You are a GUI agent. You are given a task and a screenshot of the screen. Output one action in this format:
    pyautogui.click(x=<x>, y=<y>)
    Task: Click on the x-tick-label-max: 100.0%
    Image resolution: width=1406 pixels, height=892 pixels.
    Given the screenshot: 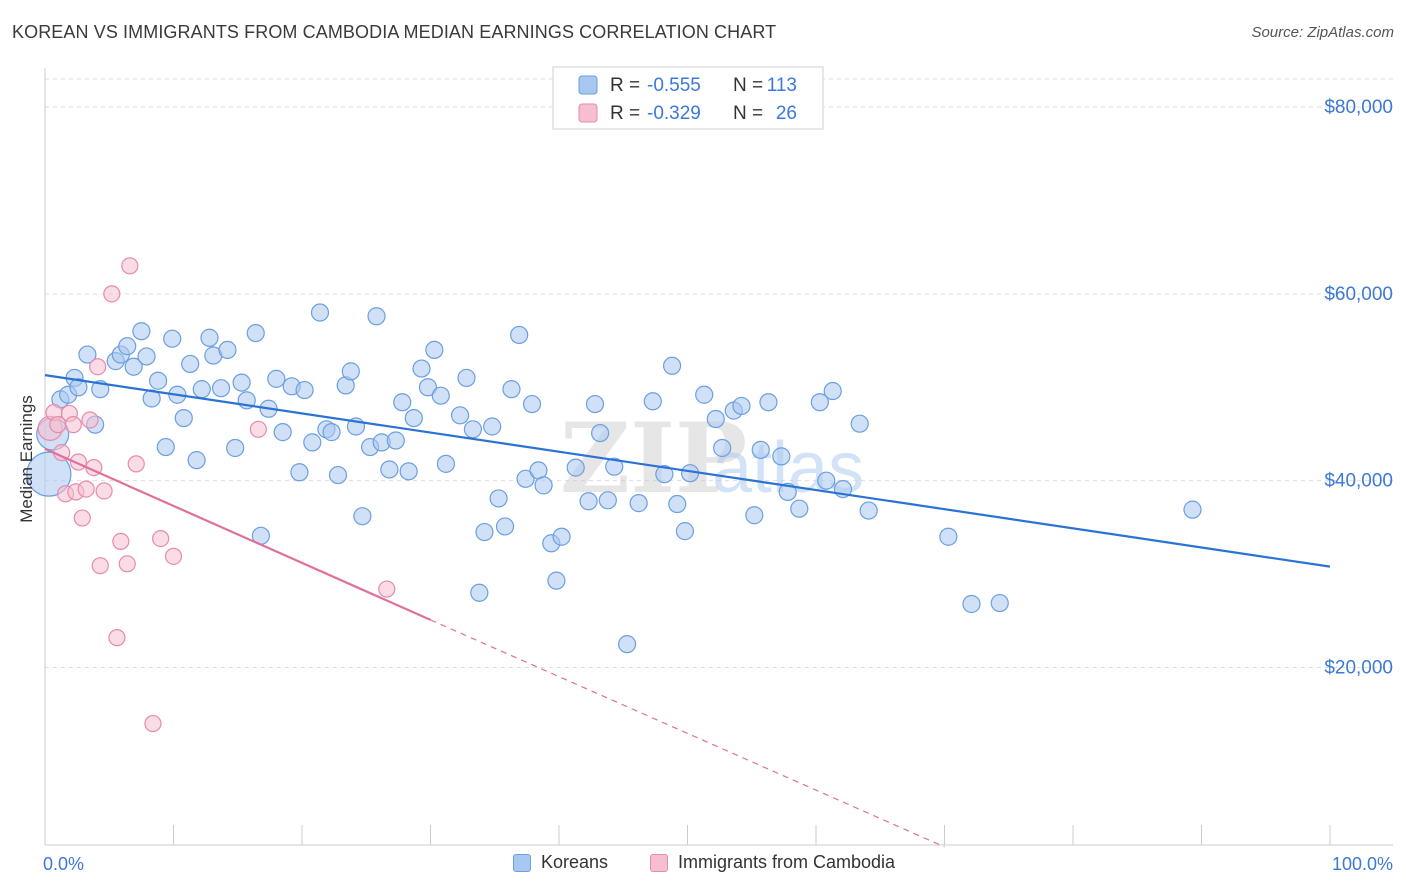 What is the action you would take?
    pyautogui.click(x=1362, y=864)
    